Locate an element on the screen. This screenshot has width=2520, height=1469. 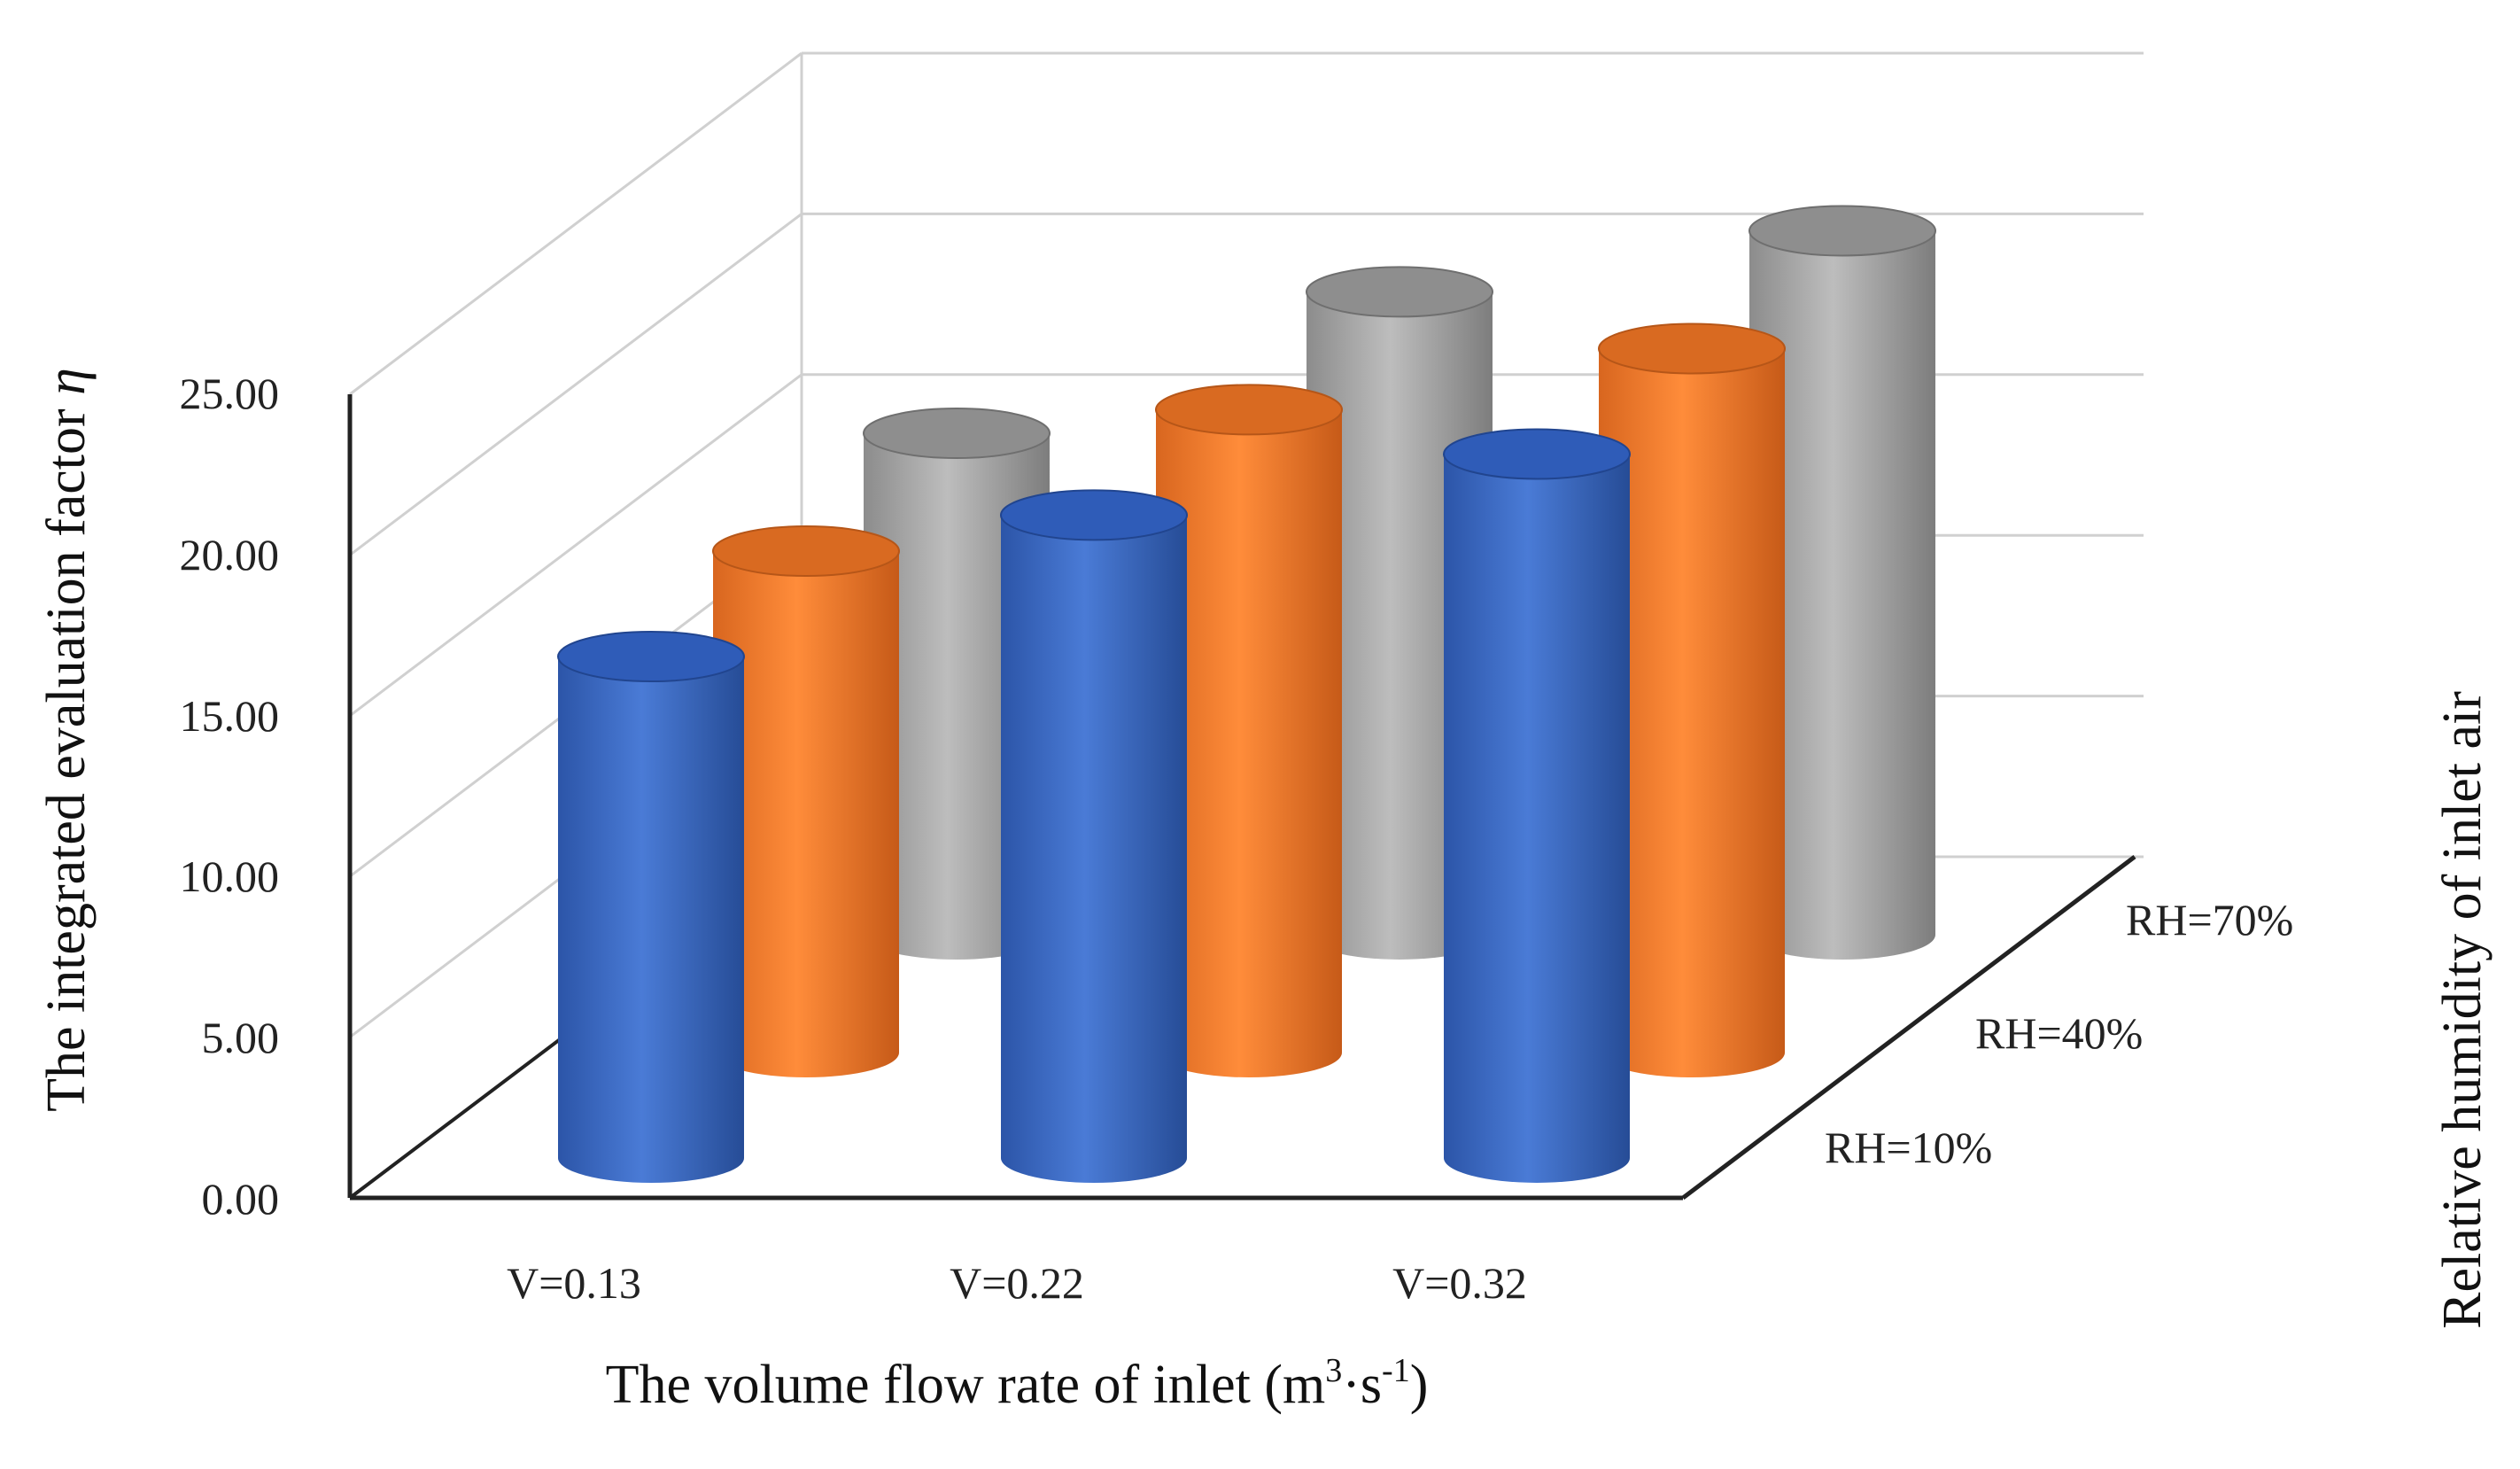
x-axis-title-end: ) is located at coordinates (1419, 1385).